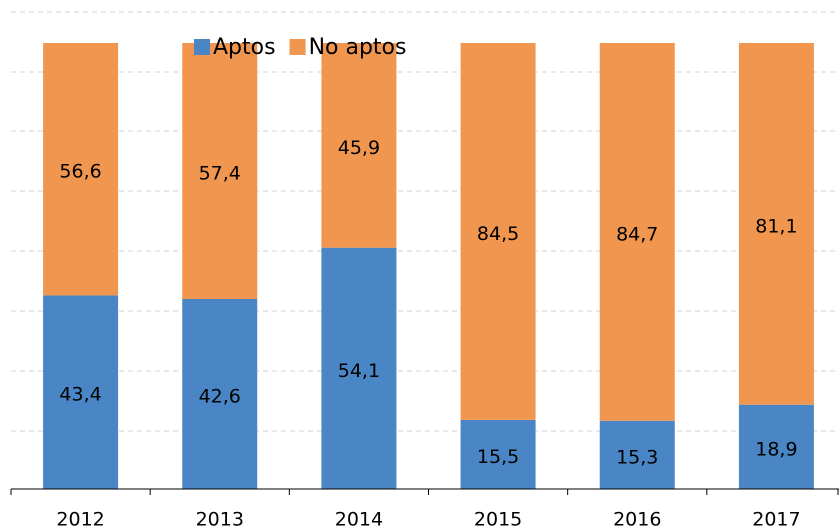  Describe the element at coordinates (359, 371) in the screenshot. I see `data-label: 54,1` at that location.